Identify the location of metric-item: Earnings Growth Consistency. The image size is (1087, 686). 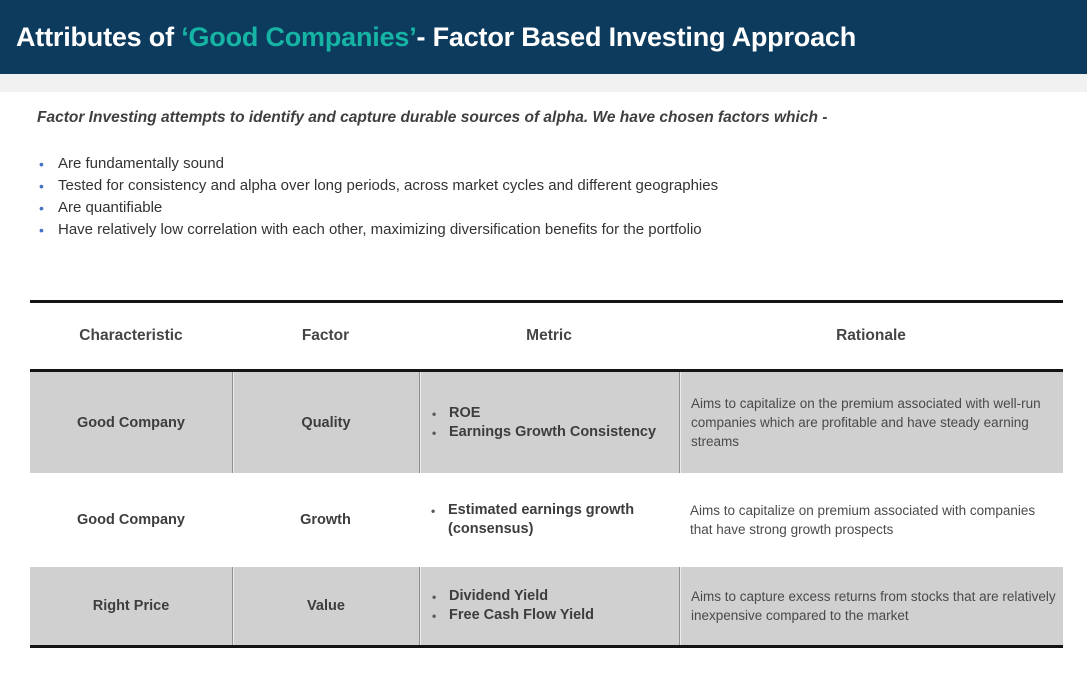
(546, 433).